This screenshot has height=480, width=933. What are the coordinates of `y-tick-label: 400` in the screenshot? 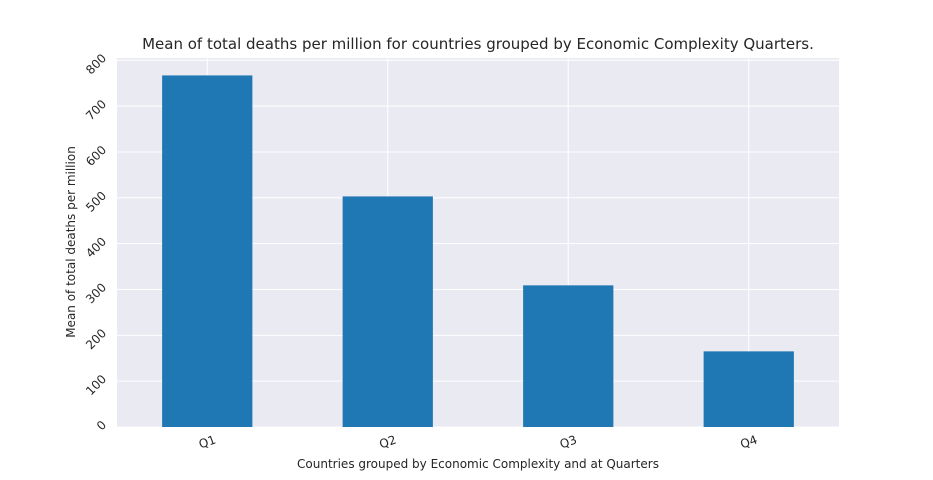 It's located at (96, 247).